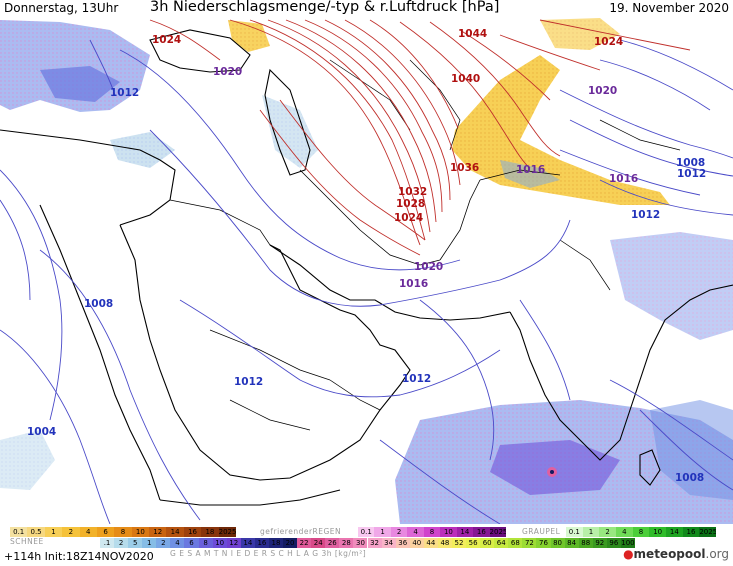 Image resolution: width=733 pixels, height=566 pixels. I want to click on legend-total-cell: 12, so click(233, 543).